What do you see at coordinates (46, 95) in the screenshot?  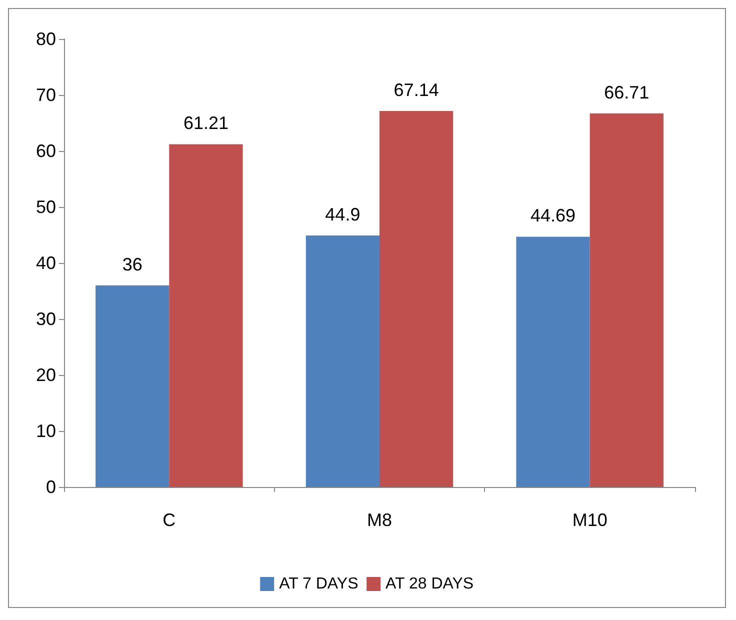 I see `y-tick-label: 70` at bounding box center [46, 95].